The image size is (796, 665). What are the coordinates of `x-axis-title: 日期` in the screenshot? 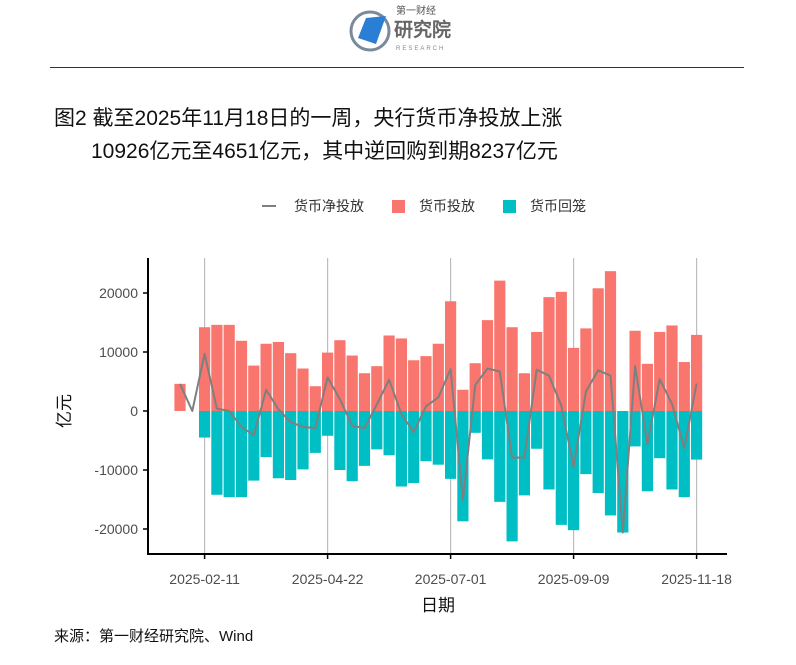 It's located at (438, 605).